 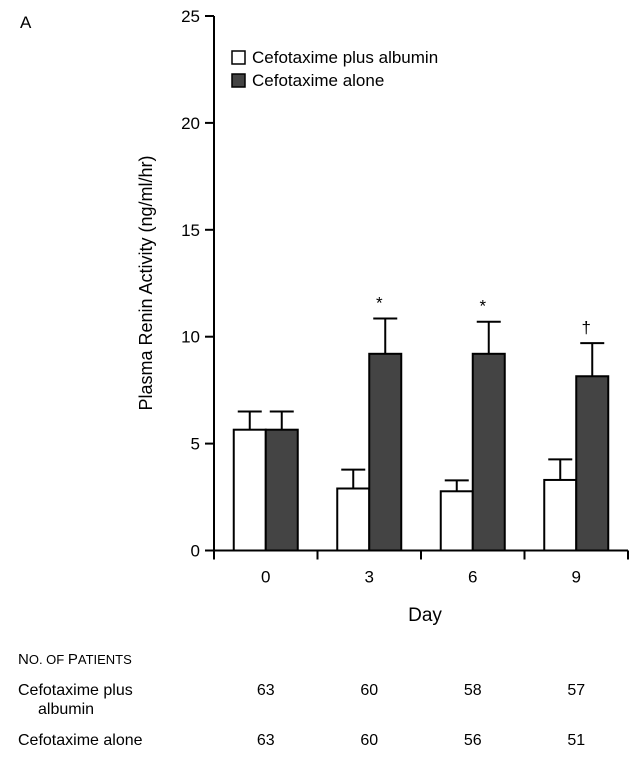 What do you see at coordinates (576, 577) in the screenshot?
I see `x-tick-label: 9` at bounding box center [576, 577].